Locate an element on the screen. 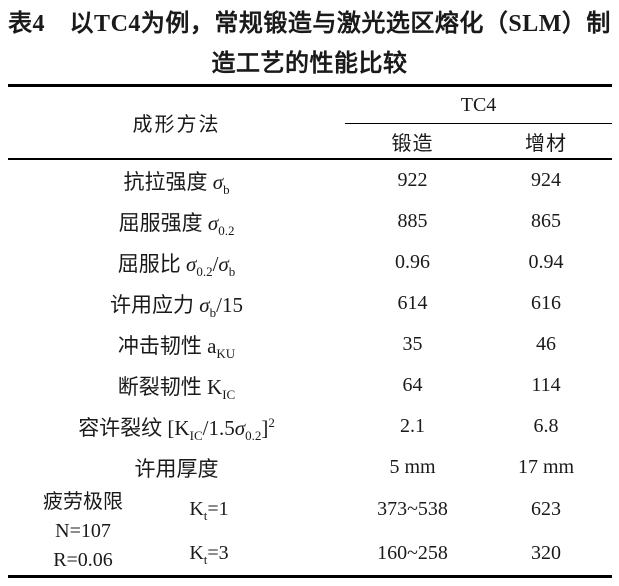 Image resolution: width=619 pixels, height=586 pixels. row-fatigue-kt3: Kt=3 160~258 320 is located at coordinates (310, 553).